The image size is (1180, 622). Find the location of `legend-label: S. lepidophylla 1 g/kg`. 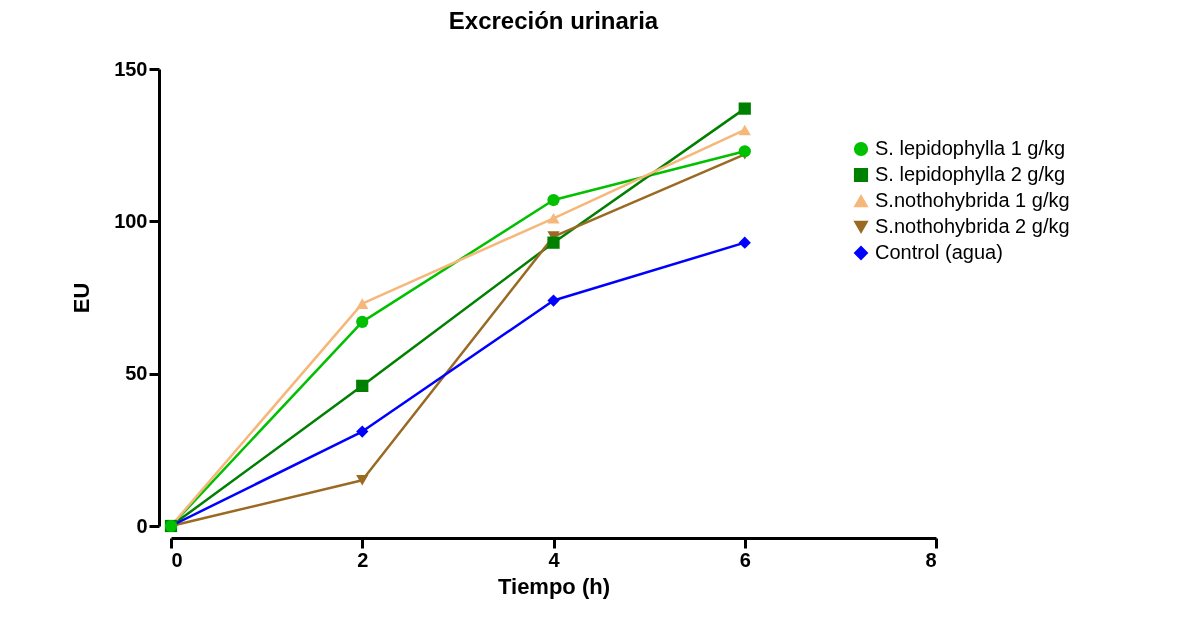

legend-label: S. lepidophylla 1 g/kg is located at coordinates (970, 148).